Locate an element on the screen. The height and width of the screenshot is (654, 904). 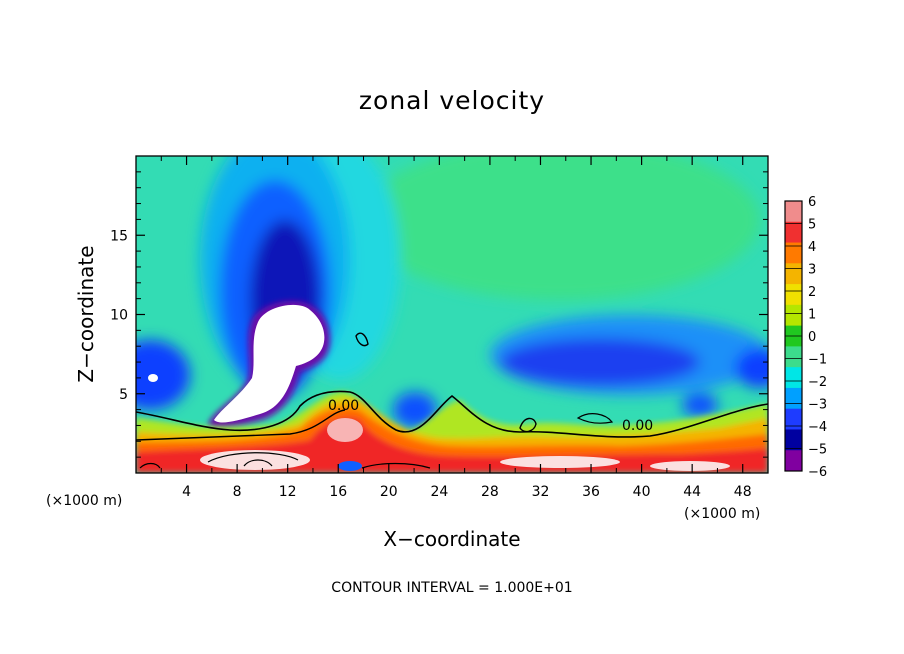
field-left-blue is located at coordinates (163, 375).